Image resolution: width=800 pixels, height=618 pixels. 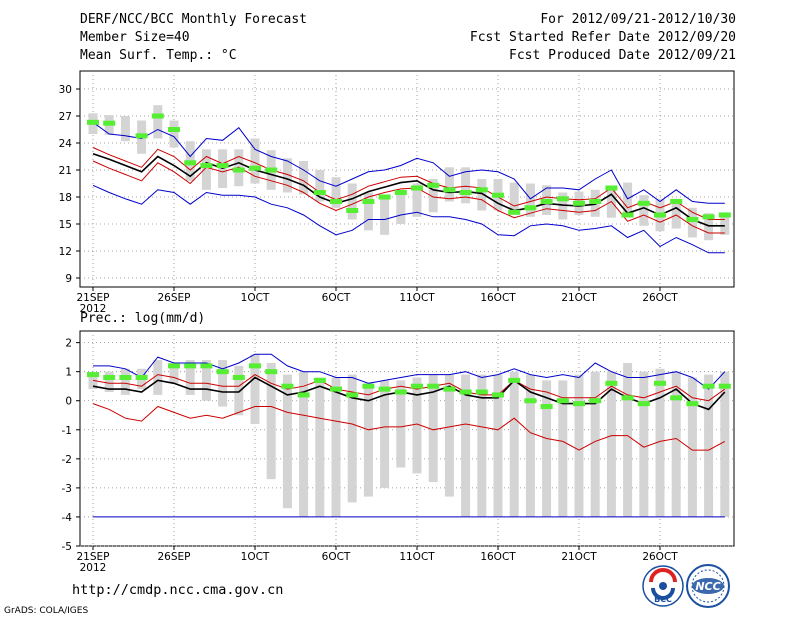 What do you see at coordinates (67, 460) in the screenshot?
I see `y-tick-label: -2` at bounding box center [67, 460].